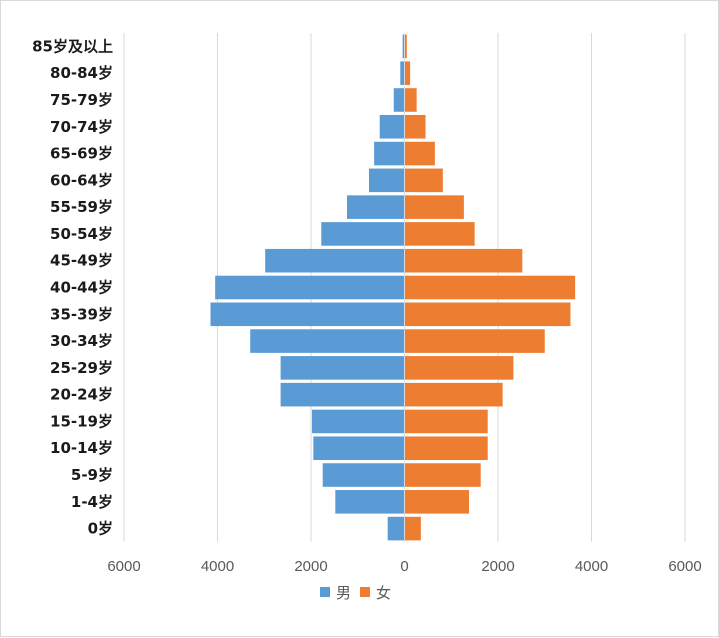  Describe the element at coordinates (81, 180) in the screenshot. I see `category-label: 60-64岁` at that location.